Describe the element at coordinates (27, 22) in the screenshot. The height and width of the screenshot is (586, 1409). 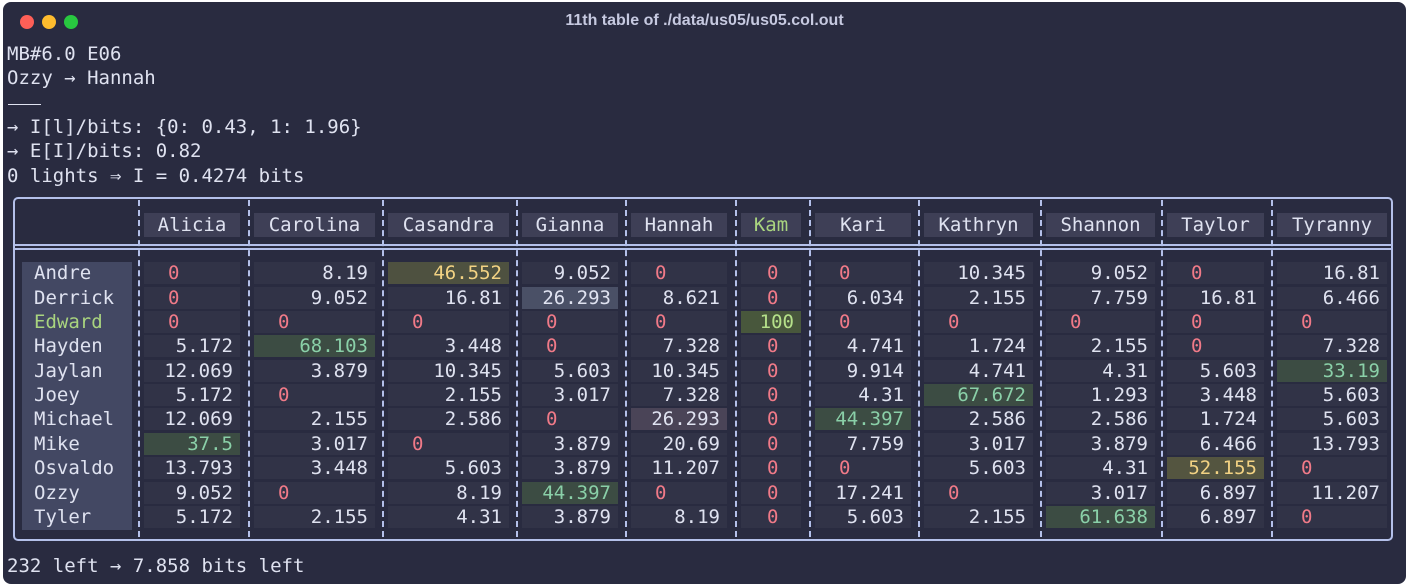
I see `close-button` at that location.